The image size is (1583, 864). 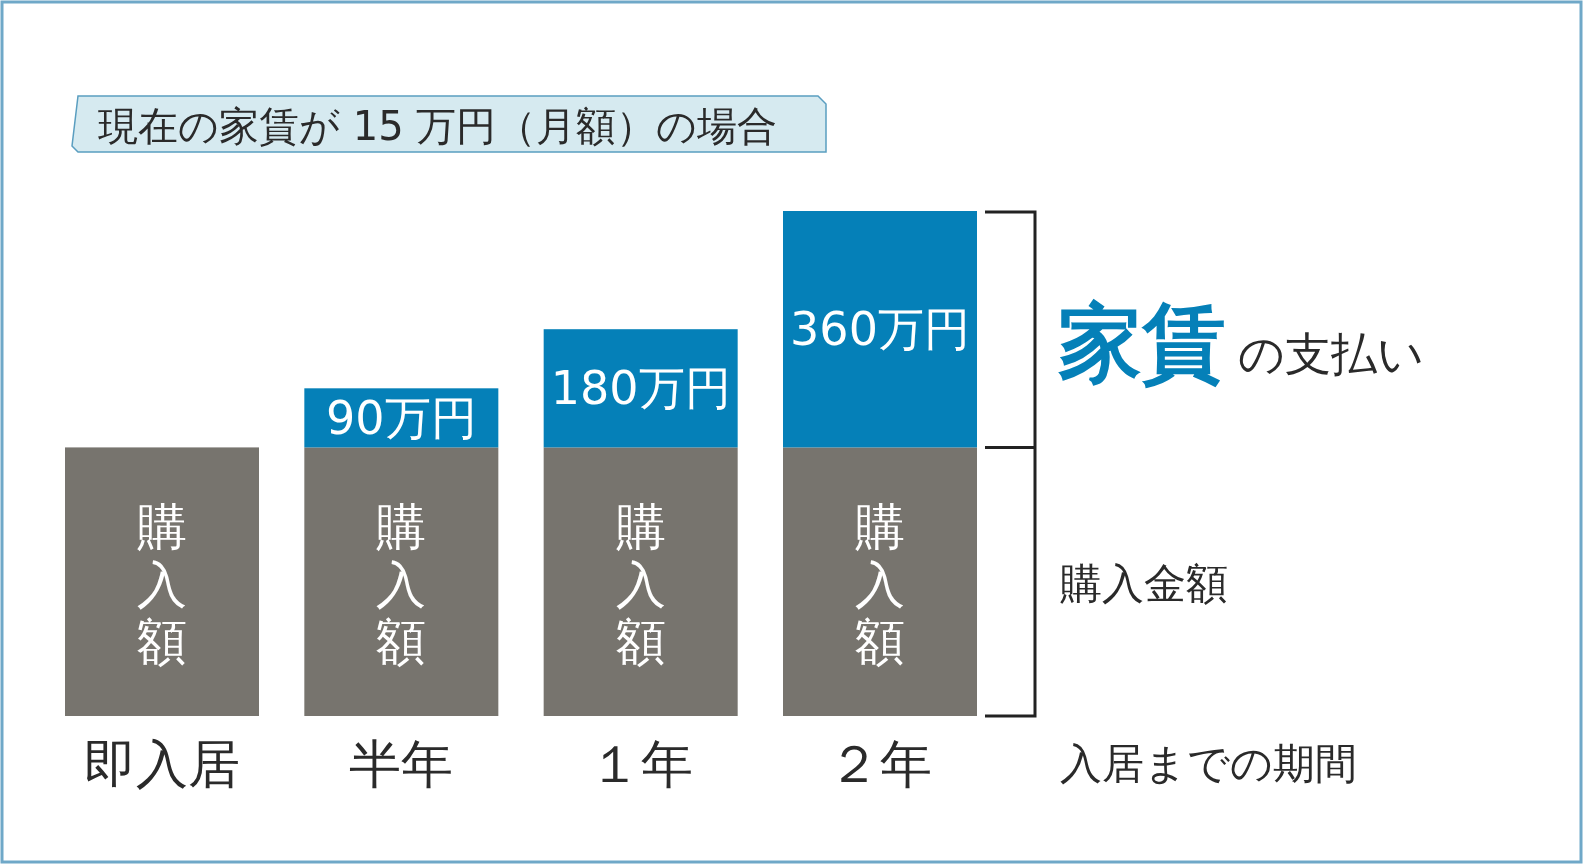 I want to click on data-label: 360万円, so click(x=880, y=329).